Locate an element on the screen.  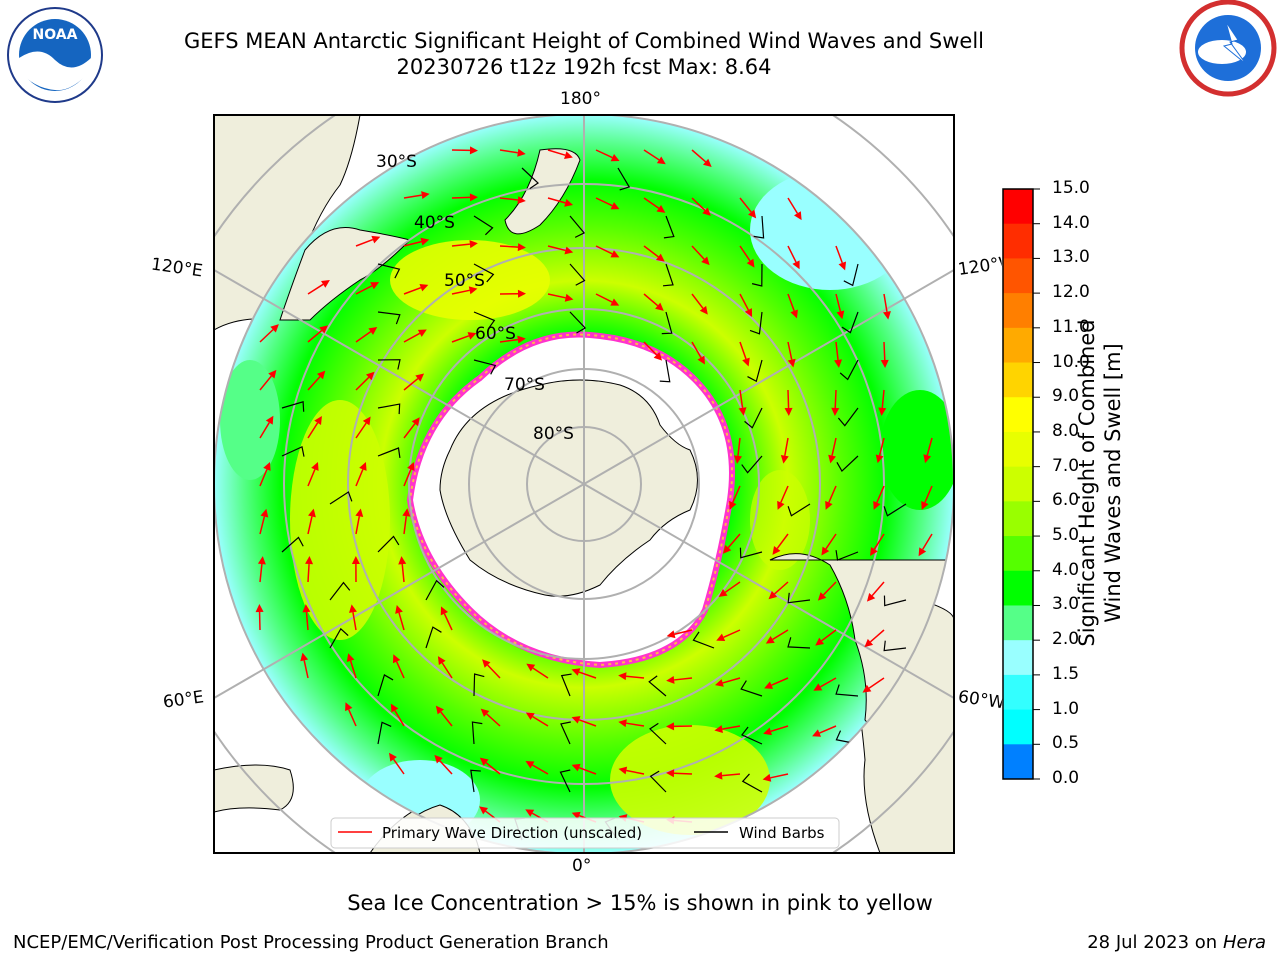
colorbar-tick-label: 4.0 is located at coordinates (1066, 569).